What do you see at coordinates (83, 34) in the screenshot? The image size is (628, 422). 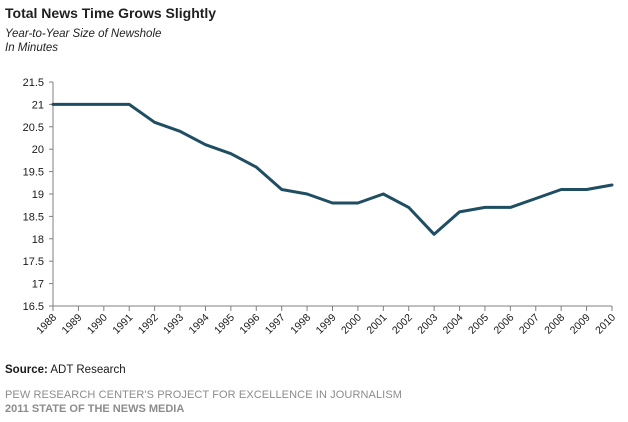 I see `chart-subtitle: Year-to-Year Size of Newshole` at bounding box center [83, 34].